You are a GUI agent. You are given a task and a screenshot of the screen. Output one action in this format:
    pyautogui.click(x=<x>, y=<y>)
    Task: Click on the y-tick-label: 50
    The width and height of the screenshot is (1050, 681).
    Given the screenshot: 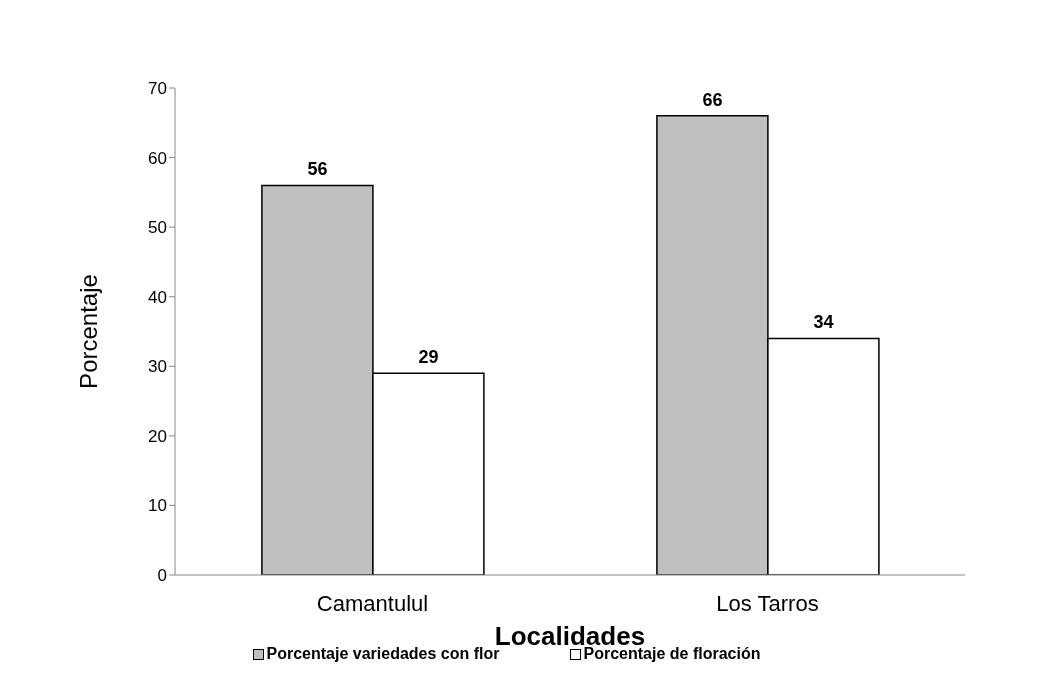 What is the action you would take?
    pyautogui.click(x=157, y=228)
    